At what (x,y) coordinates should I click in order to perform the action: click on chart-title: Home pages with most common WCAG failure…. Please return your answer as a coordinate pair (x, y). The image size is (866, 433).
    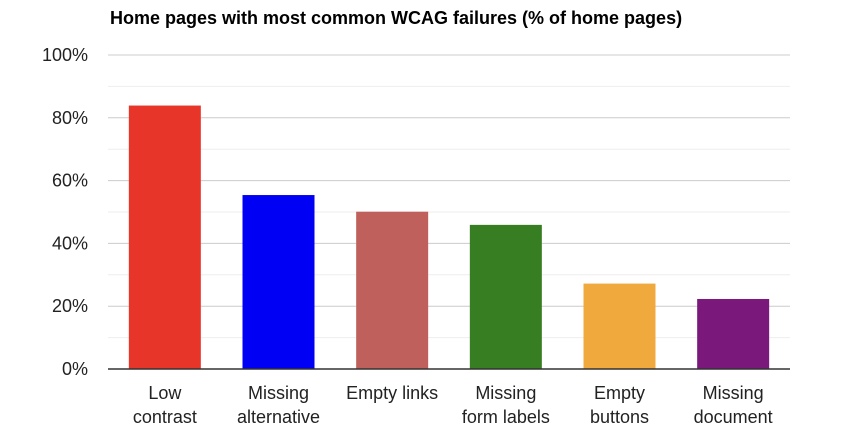
    Looking at the image, I should click on (396, 18).